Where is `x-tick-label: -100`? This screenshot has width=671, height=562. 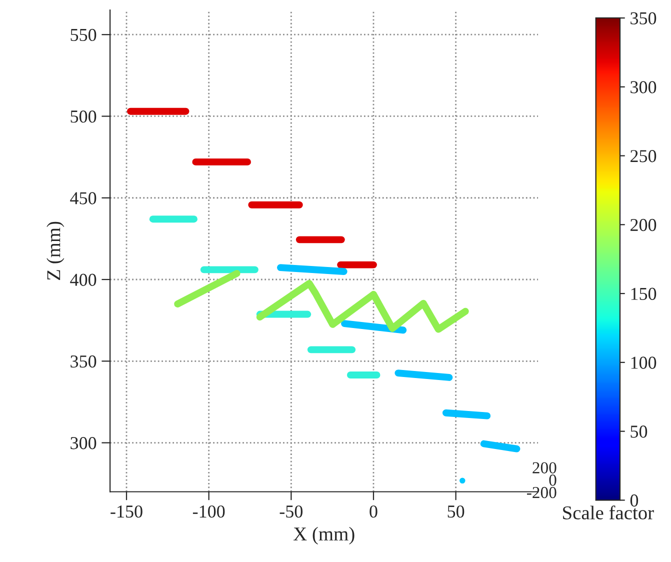 x-tick-label: -100 is located at coordinates (208, 511).